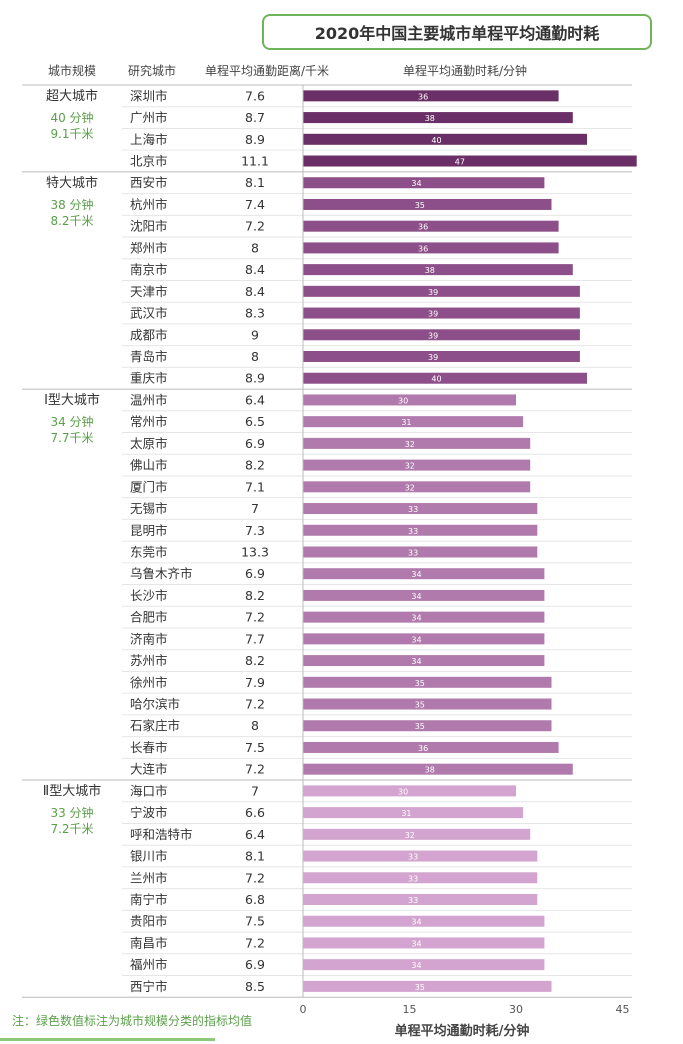 This screenshot has width=683, height=1044. I want to click on distance-value: 8.4, so click(255, 269).